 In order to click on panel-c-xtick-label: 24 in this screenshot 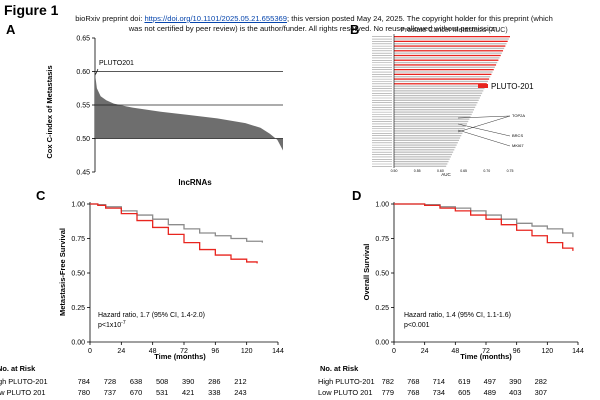, I will do `click(121, 351)`.